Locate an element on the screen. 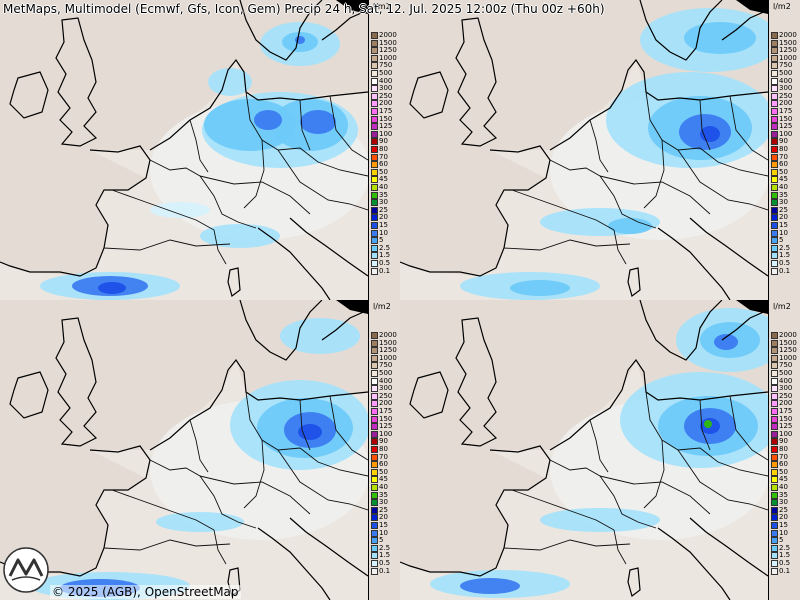  legend-label: 40 is located at coordinates (383, 487).